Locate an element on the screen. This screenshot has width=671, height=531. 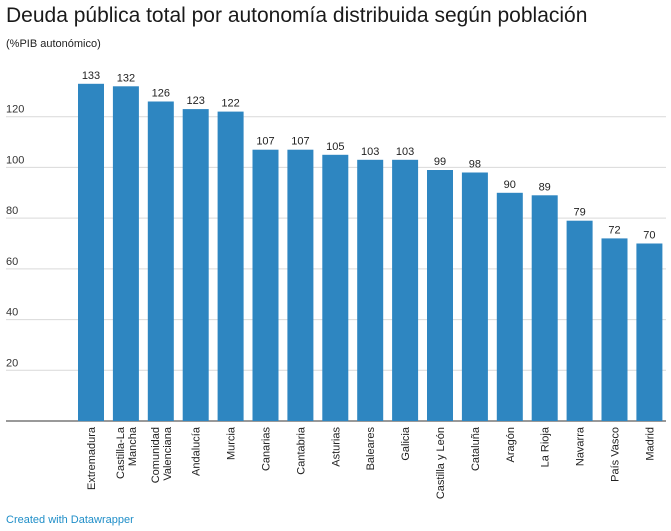
y-tick-label: 120 is located at coordinates (15, 110).